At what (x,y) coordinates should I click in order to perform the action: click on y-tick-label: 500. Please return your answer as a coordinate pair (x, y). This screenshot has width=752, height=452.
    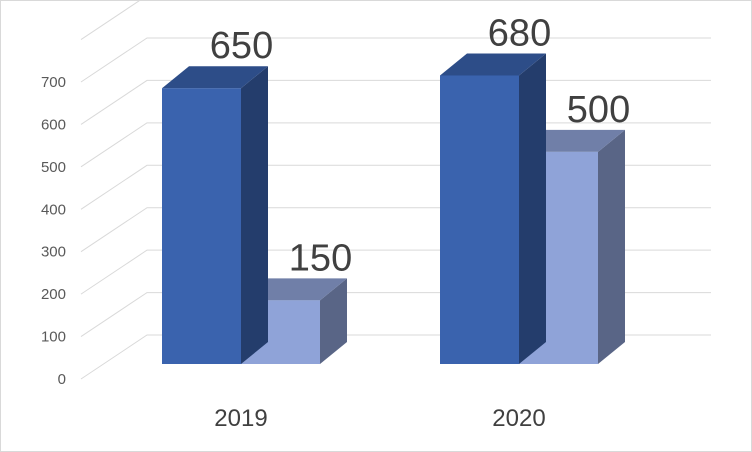
    Looking at the image, I should click on (53, 167).